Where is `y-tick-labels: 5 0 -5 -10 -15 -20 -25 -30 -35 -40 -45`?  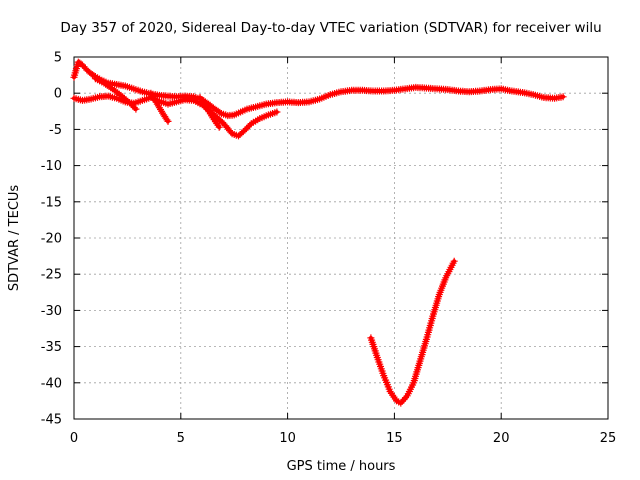 y-tick-labels: 5 0 -5 -10 -15 -20 -25 -30 -35 -40 -45 is located at coordinates (51, 239).